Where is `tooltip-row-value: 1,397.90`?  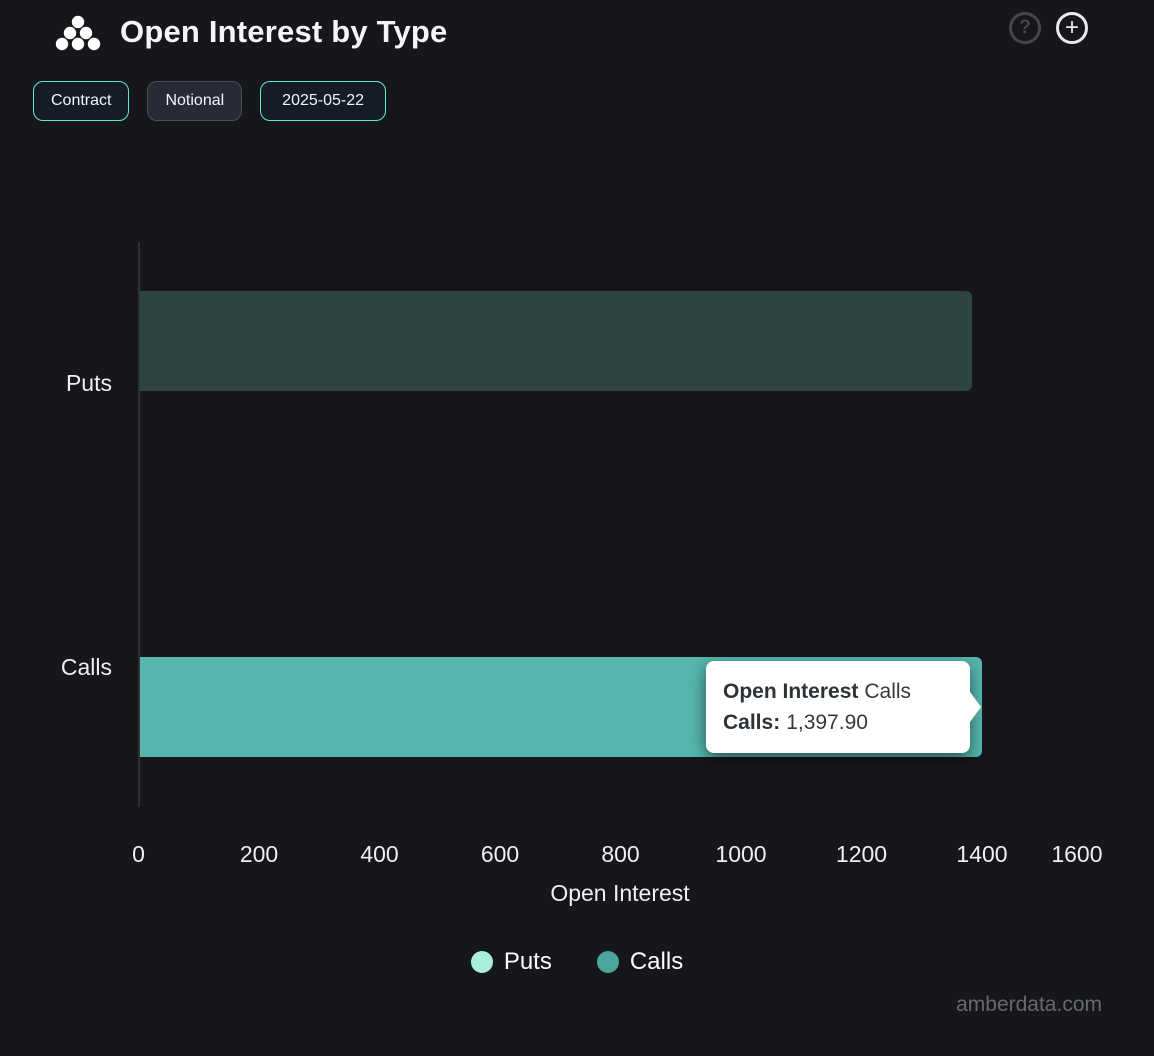
tooltip-row-value: 1,397.90 is located at coordinates (827, 722).